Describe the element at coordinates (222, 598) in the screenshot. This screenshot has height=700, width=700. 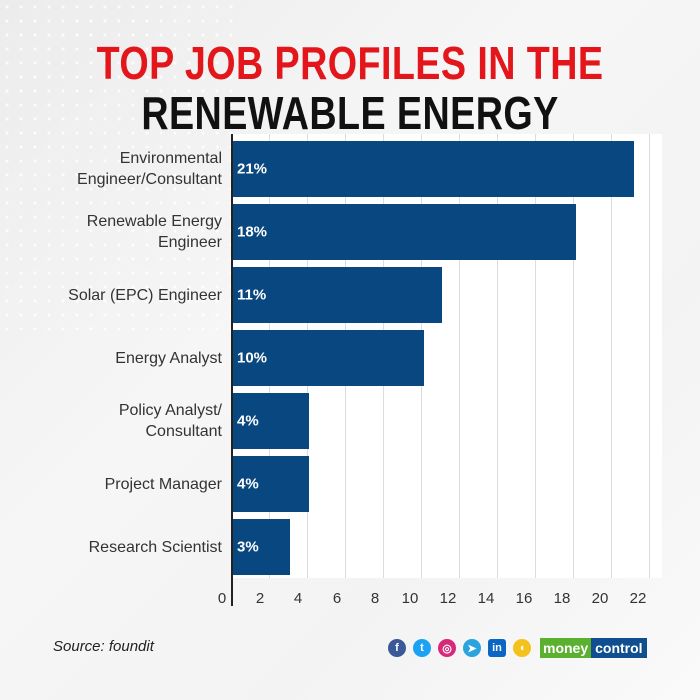
I see `x-tick: 0` at that location.